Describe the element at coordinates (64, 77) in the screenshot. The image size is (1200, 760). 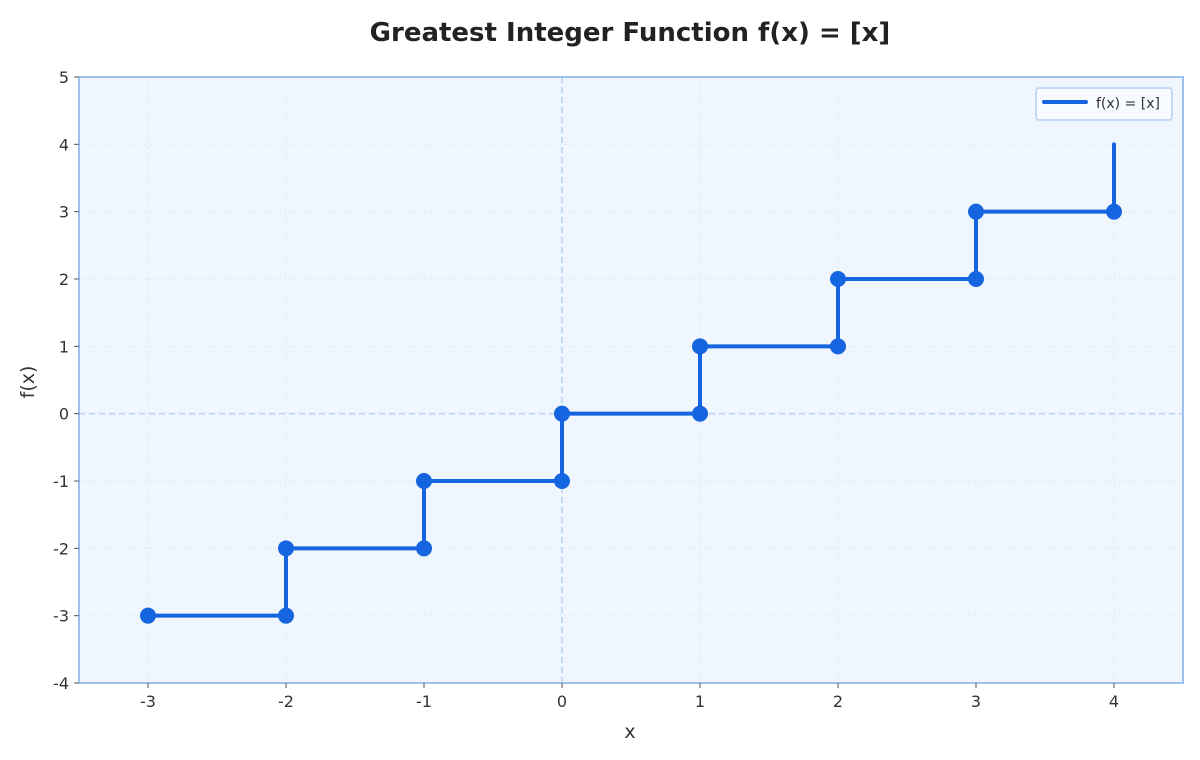
I see `y-tick-label: 5` at that location.